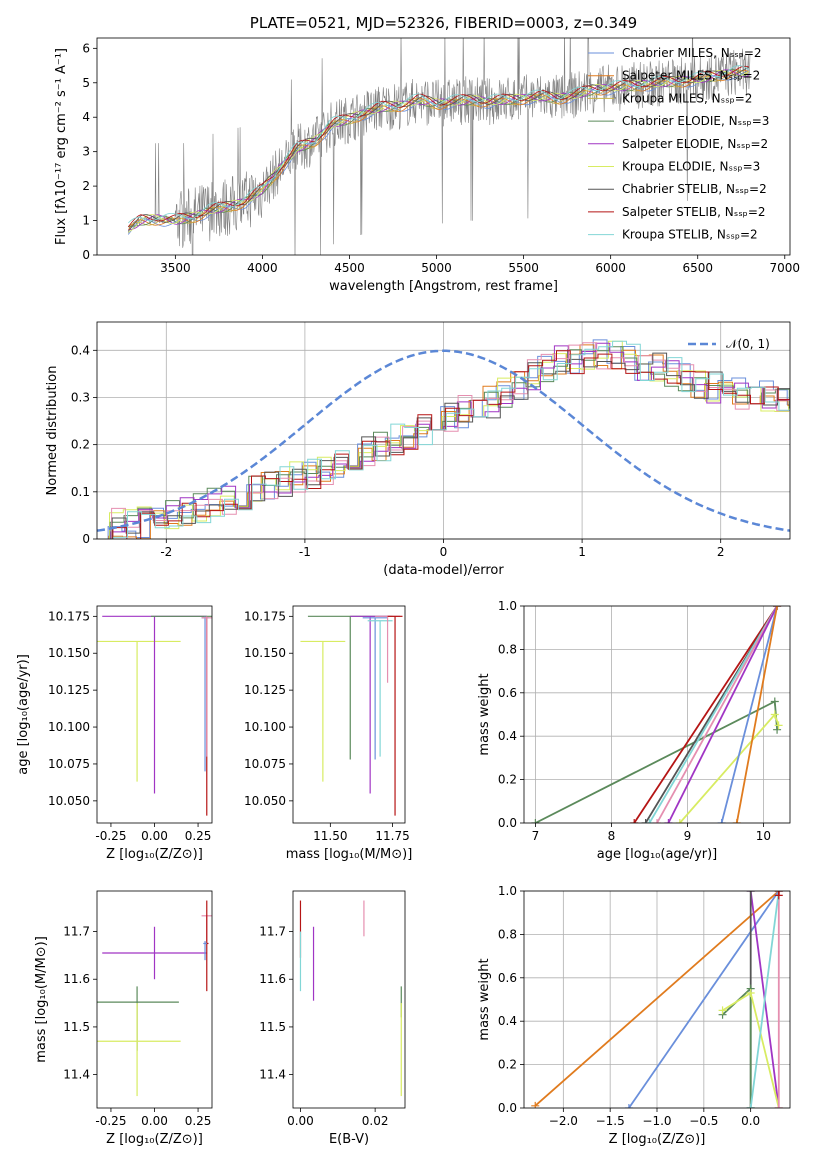 The image size is (819, 1170). Describe the element at coordinates (86, 152) in the screenshot. I see `y-tick-label: 3` at that location.